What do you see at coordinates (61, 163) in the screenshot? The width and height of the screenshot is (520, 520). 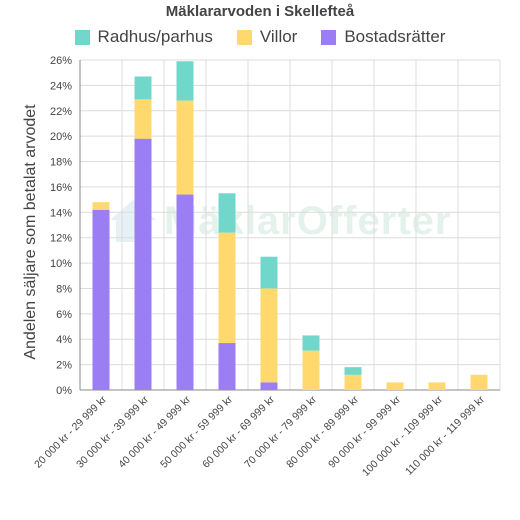 I see `y-tick-label: 18%` at bounding box center [61, 163].